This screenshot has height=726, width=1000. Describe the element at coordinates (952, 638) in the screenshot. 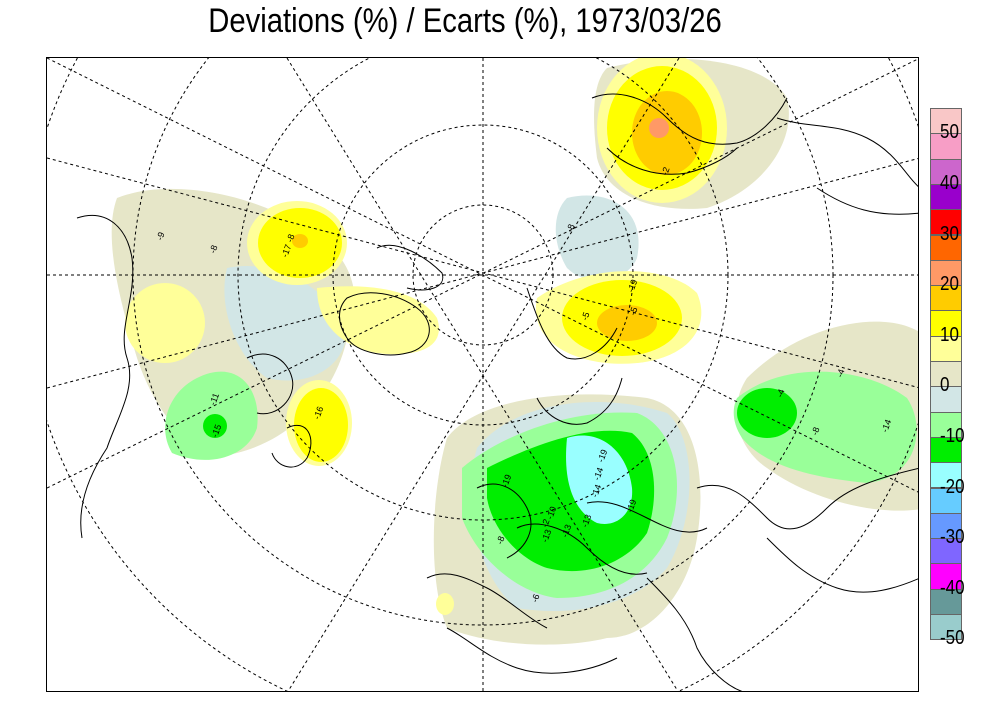

I see `legend-label: -50` at that location.